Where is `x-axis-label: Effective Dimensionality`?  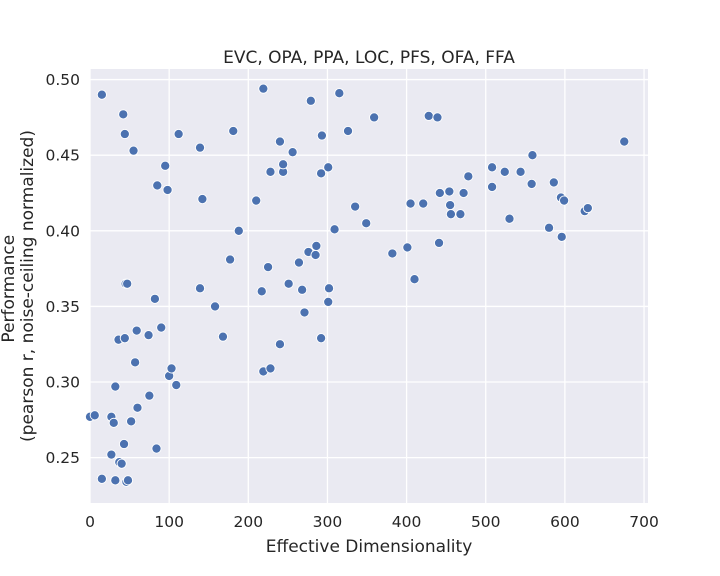
x-axis-label: Effective Dimensionality is located at coordinates (369, 547).